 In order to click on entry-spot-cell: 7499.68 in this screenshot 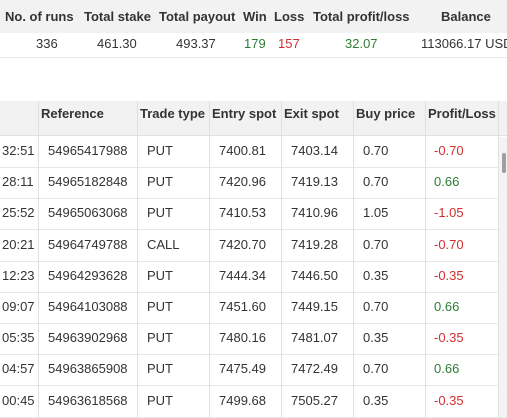, I will do `click(242, 400)`.